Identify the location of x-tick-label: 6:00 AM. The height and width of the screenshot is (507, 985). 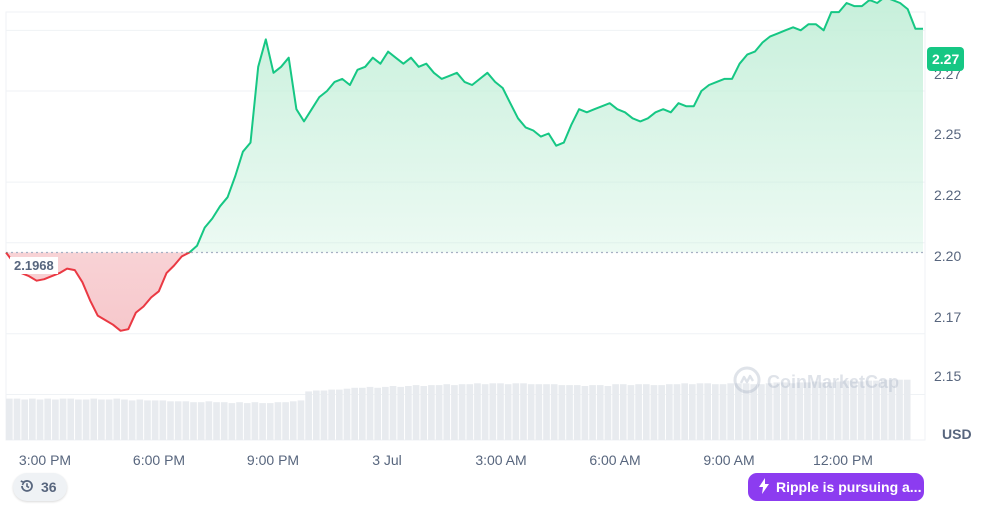
(615, 460).